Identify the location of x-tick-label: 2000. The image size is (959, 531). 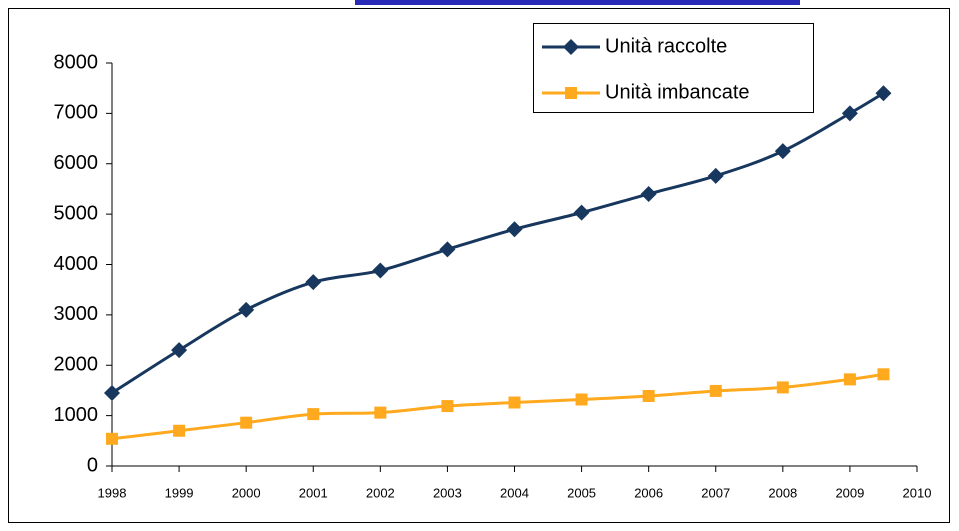
(246, 492).